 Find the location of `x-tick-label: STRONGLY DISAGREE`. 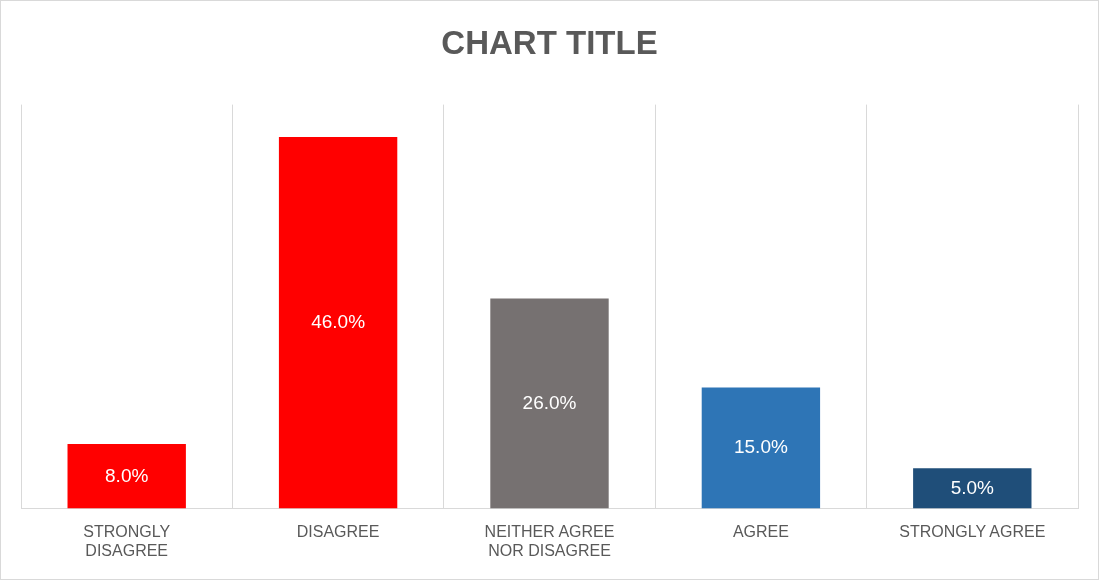

x-tick-label: STRONGLY DISAGREE is located at coordinates (127, 540).